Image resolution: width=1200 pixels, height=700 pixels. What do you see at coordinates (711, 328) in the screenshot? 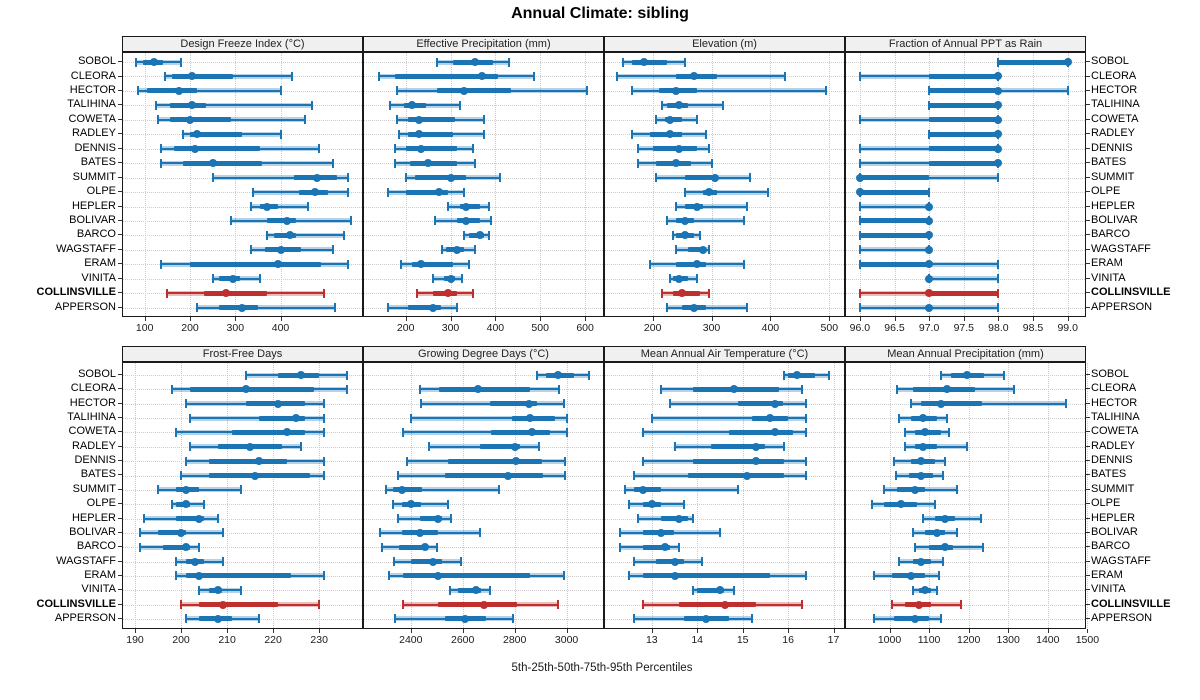
I see `axis-tick-label: 300` at bounding box center [711, 328].